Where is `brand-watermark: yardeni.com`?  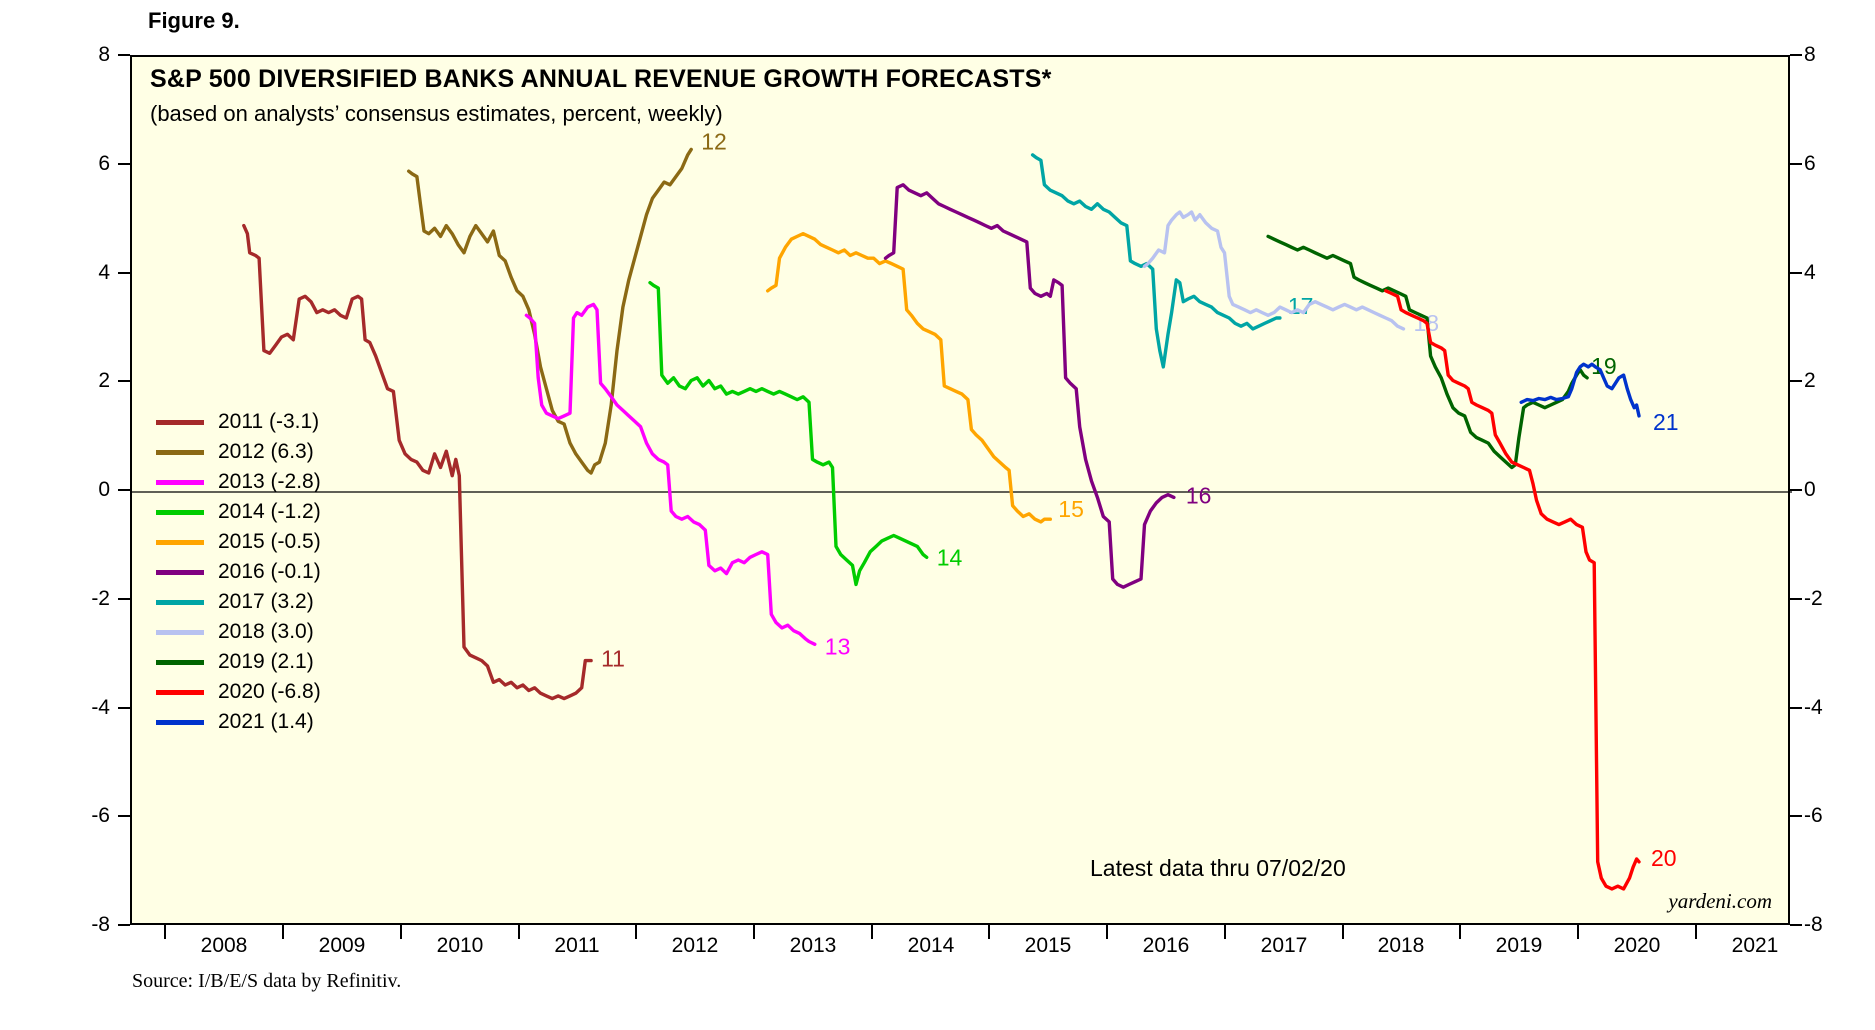 brand-watermark: yardeni.com is located at coordinates (1720, 901).